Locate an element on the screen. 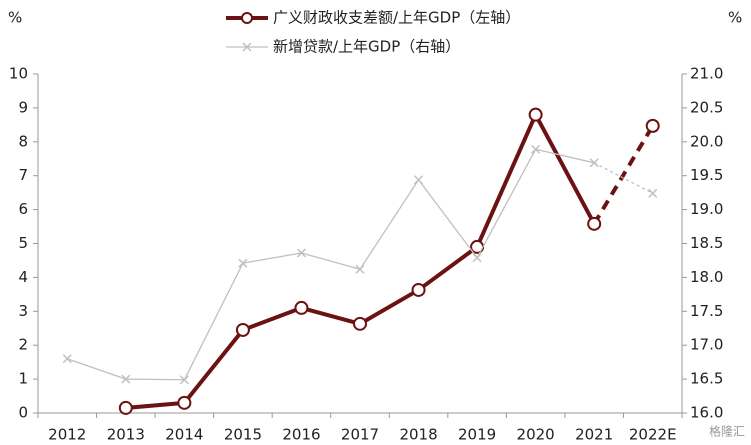 This screenshot has height=445, width=751. y-tick-label: 5 is located at coordinates (23, 243).